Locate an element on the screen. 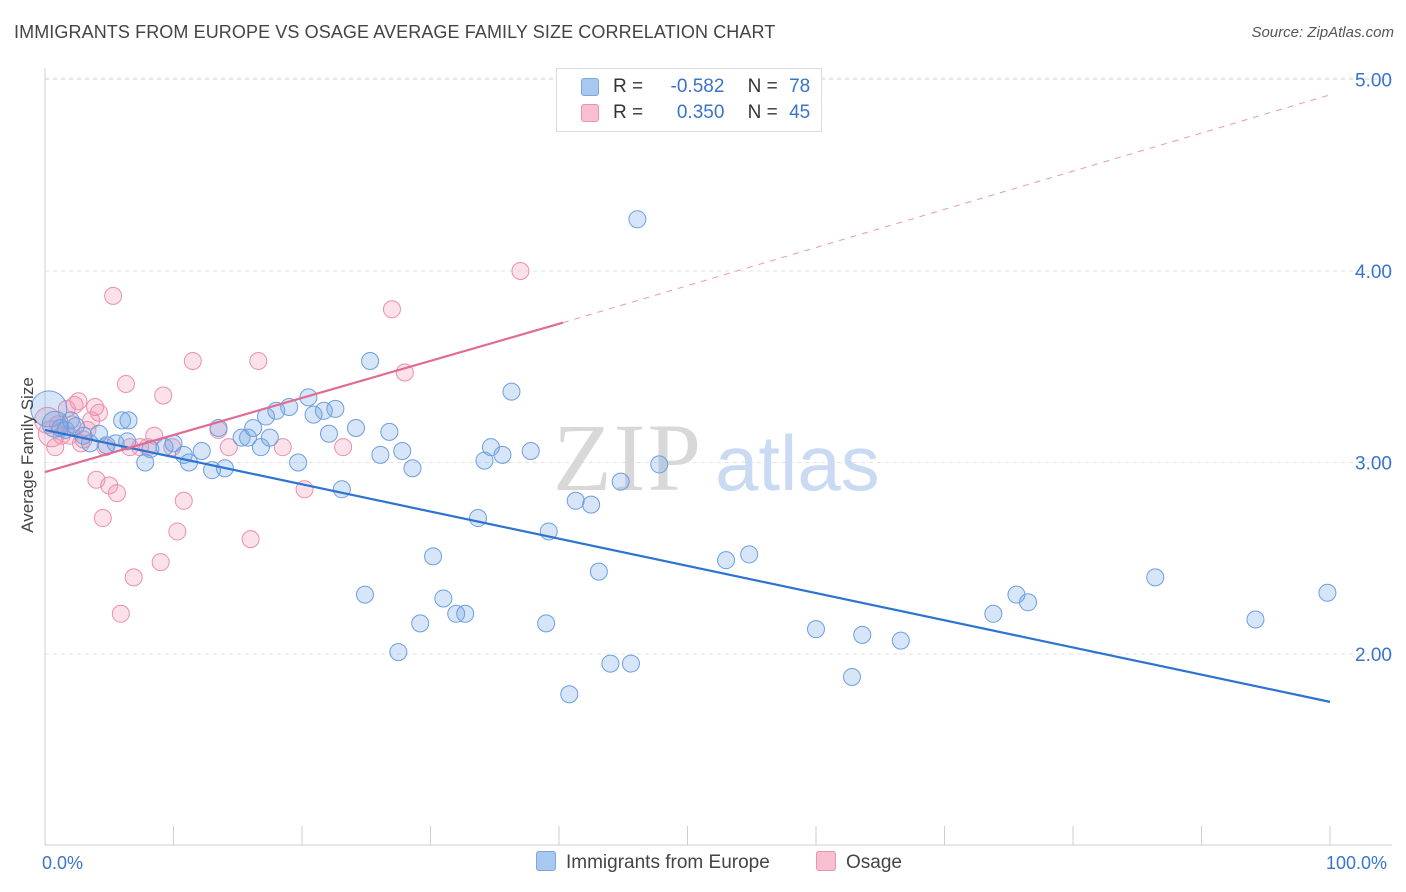  y-tick-label: 5.00 is located at coordinates (1373, 81).